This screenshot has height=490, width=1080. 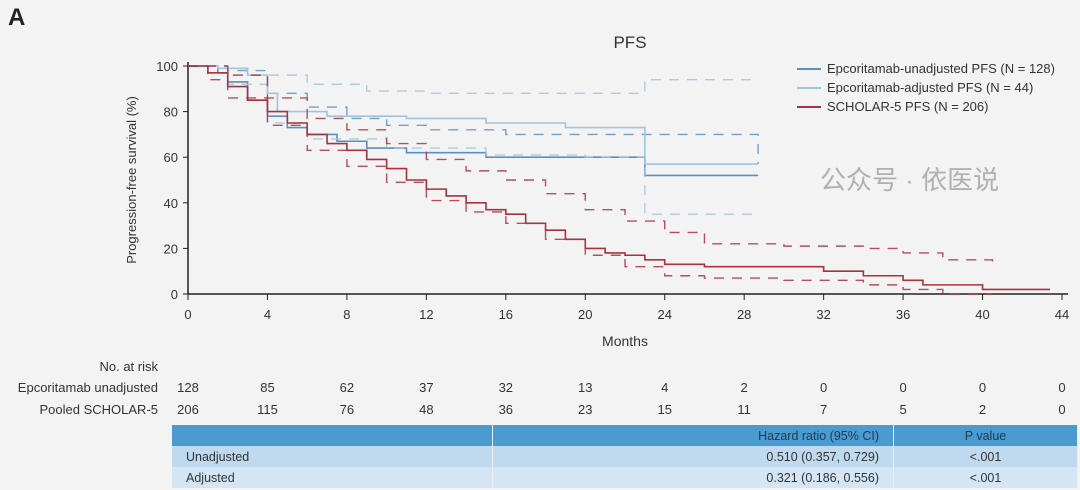 I want to click on risk-cell: 4, so click(x=665, y=387).